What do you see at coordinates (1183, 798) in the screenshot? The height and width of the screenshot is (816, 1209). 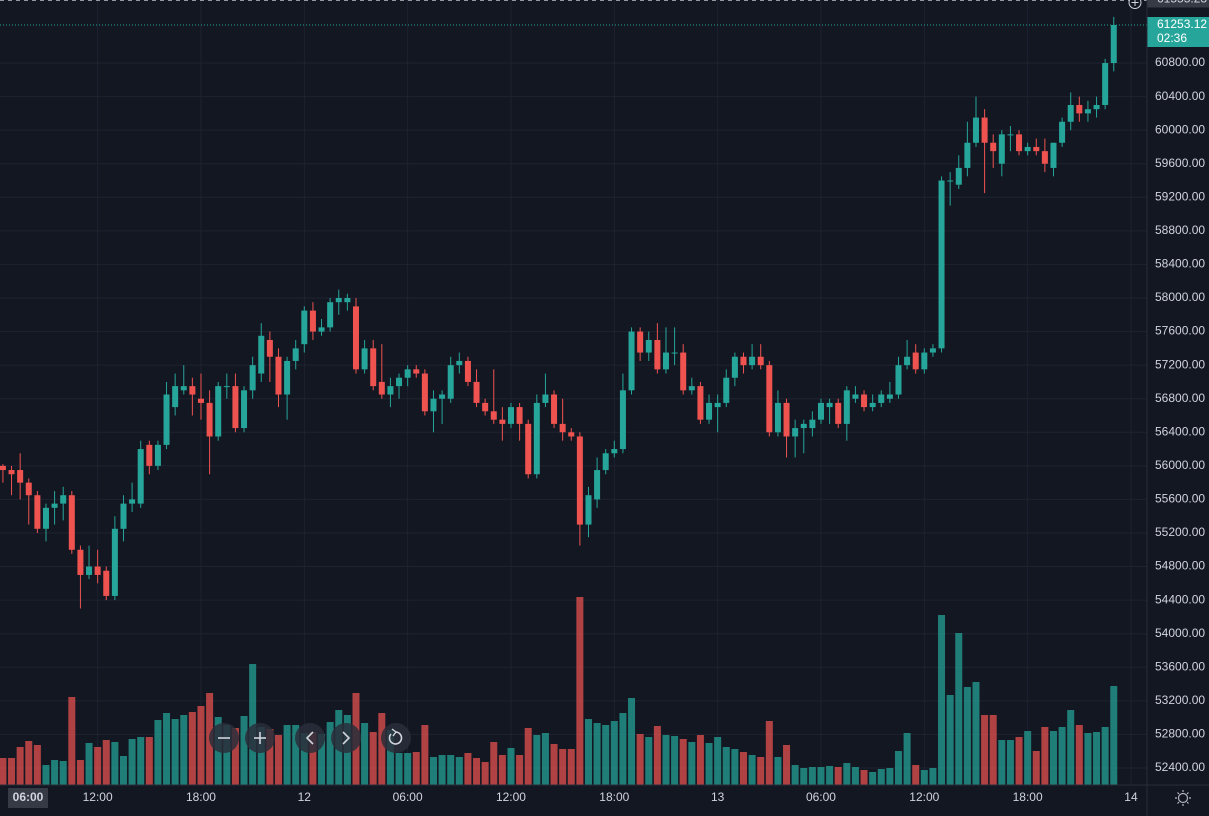 I see `settings-button` at bounding box center [1183, 798].